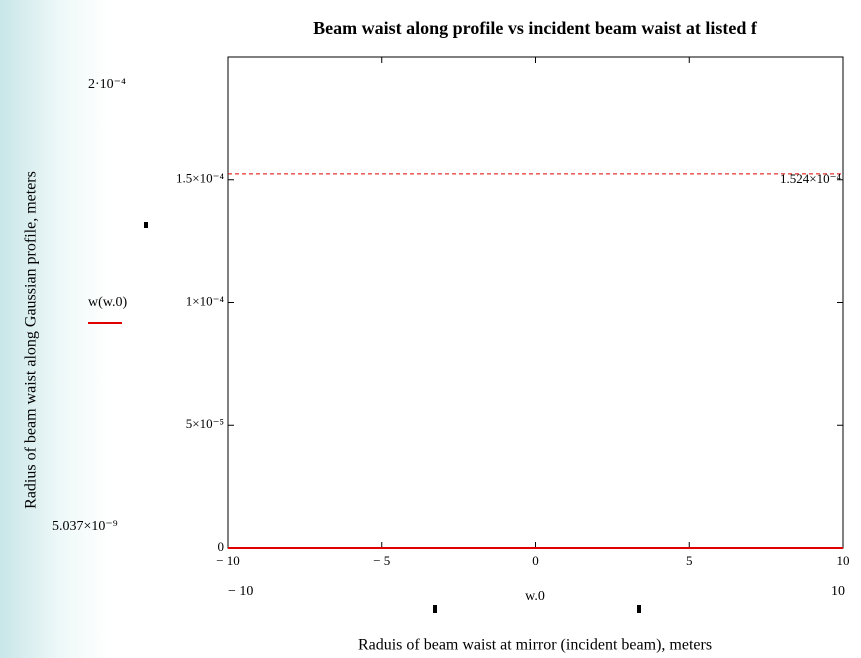  I want to click on x-tick-label: − 5, so click(381, 560).